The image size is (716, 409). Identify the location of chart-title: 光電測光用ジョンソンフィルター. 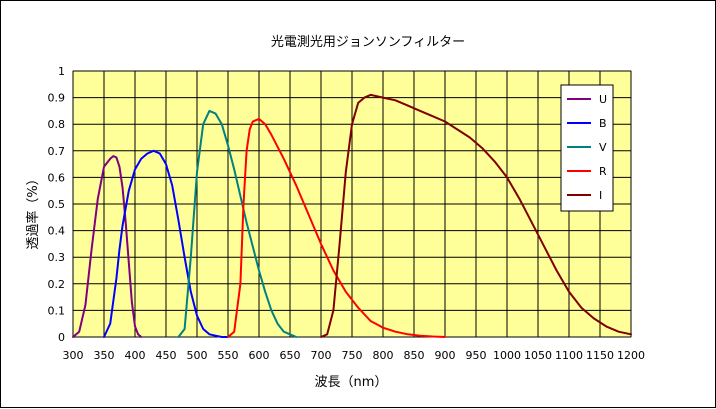
(368, 42).